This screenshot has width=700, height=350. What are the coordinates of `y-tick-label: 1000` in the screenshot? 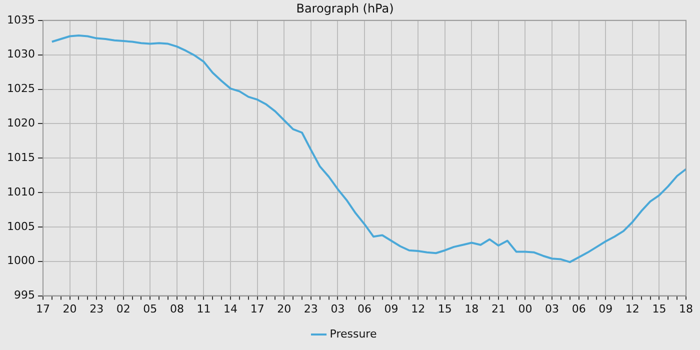 It's located at (20, 261).